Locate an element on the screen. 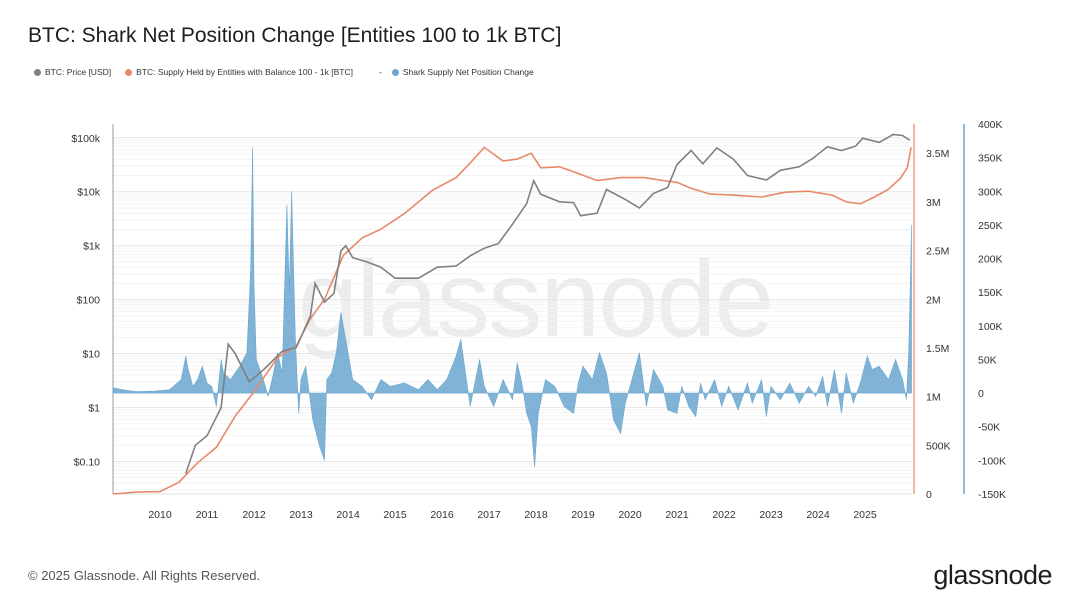  supply-tick-label: 500K is located at coordinates (938, 446).